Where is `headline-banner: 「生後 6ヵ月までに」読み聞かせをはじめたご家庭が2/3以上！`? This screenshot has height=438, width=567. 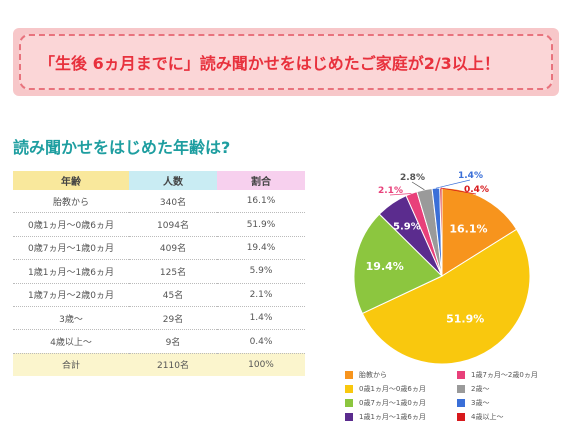 headline-banner: 「生後 6ヵ月までに」読み聞かせをはじめたご家庭が2/3以上！ is located at coordinates (286, 62).